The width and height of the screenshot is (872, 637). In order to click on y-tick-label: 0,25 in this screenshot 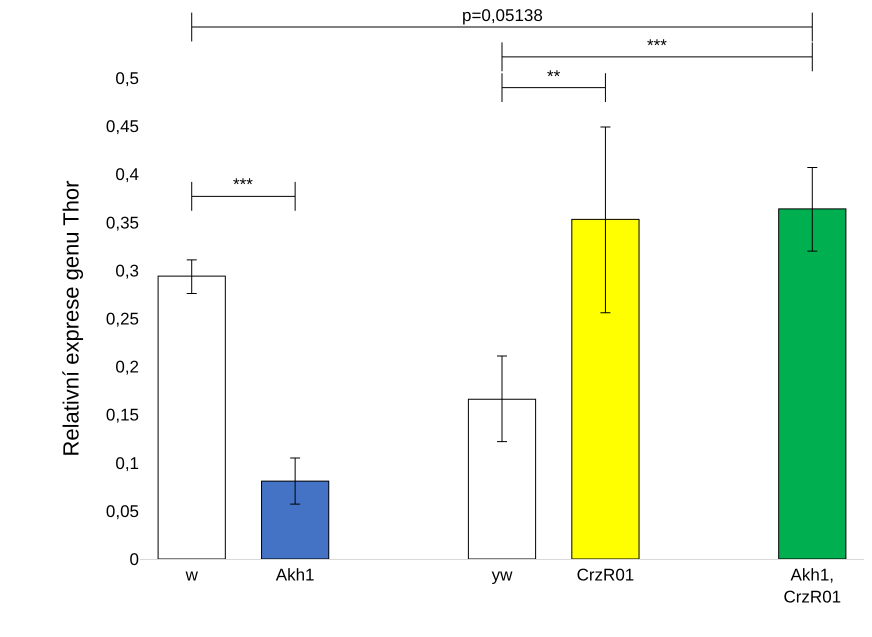, I will do `click(122, 318)`.